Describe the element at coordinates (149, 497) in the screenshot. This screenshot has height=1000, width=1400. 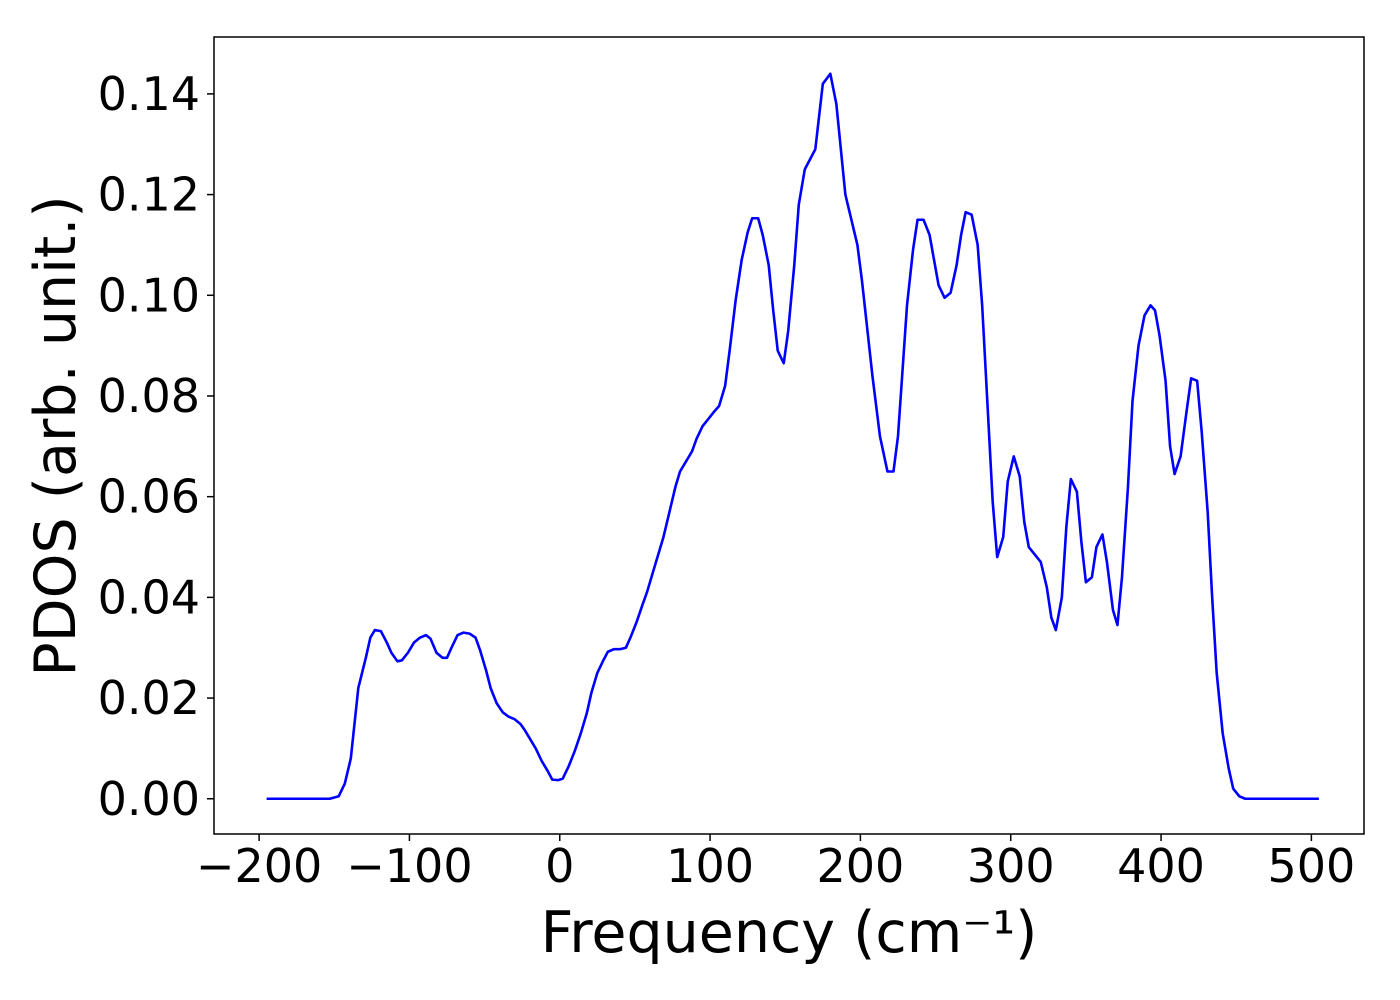
I see `y-tick-label: 0.06` at that location.